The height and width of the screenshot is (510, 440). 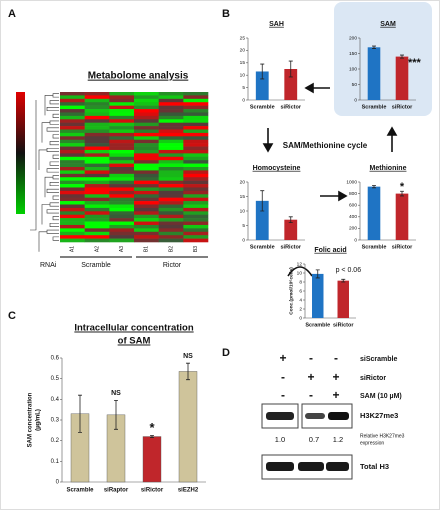 What do you see at coordinates (243, 211) in the screenshot?
I see `y-tick-label: 10` at bounding box center [243, 211].